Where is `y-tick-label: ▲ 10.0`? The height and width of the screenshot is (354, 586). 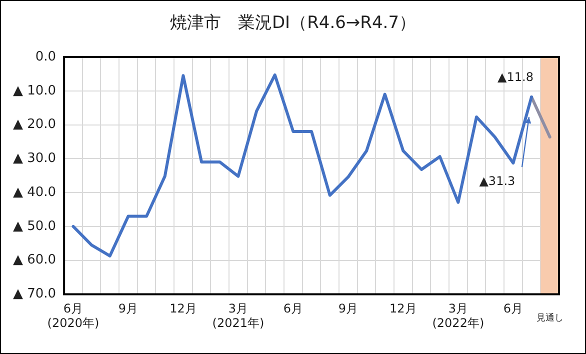
y-tick-label: ▲ 10.0 is located at coordinates (34, 90).